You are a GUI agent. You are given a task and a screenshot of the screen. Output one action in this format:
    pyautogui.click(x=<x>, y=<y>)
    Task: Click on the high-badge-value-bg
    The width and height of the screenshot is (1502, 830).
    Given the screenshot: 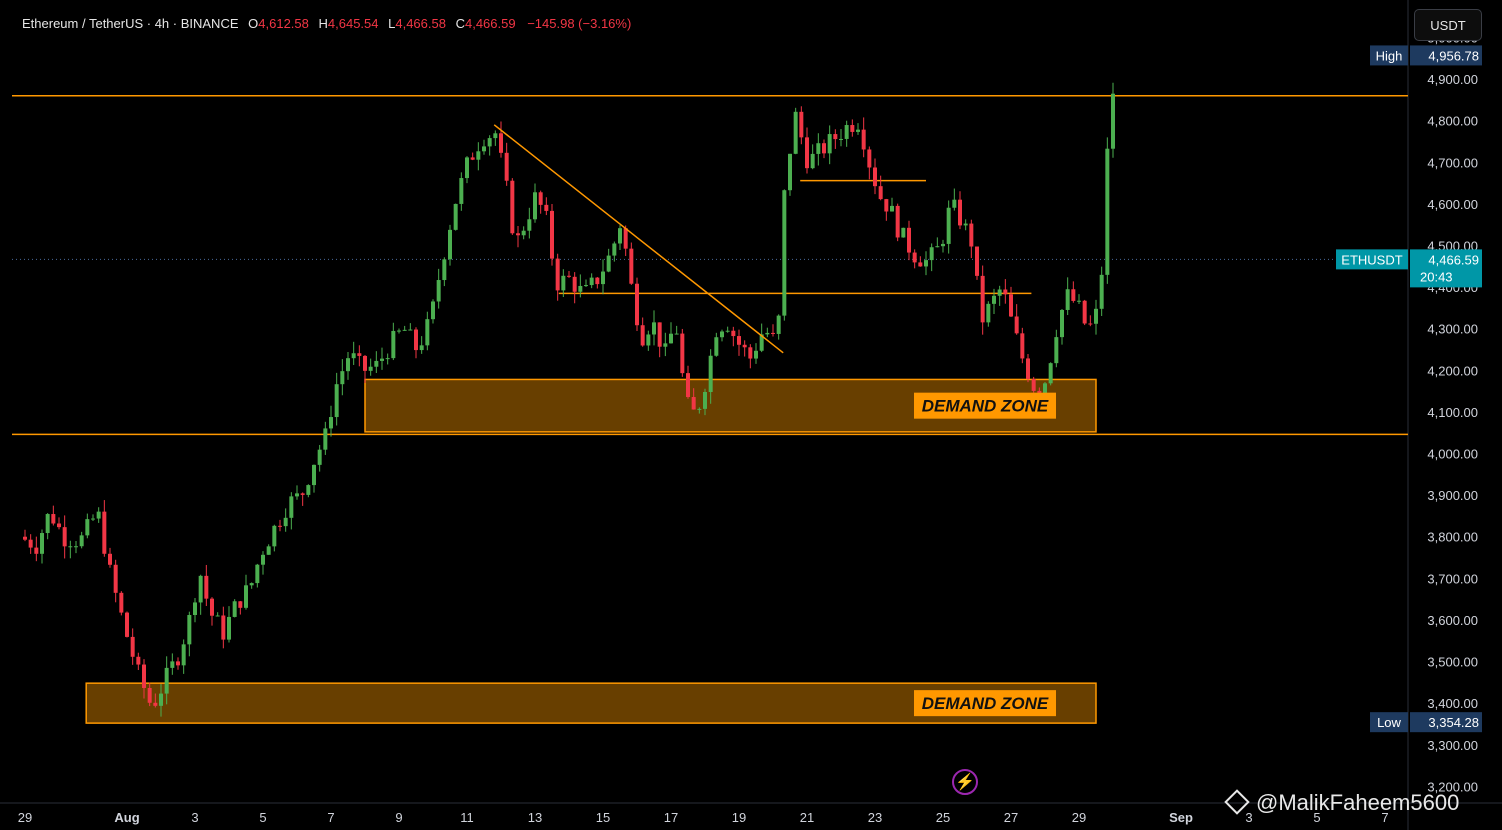 What is the action you would take?
    pyautogui.click(x=1446, y=55)
    